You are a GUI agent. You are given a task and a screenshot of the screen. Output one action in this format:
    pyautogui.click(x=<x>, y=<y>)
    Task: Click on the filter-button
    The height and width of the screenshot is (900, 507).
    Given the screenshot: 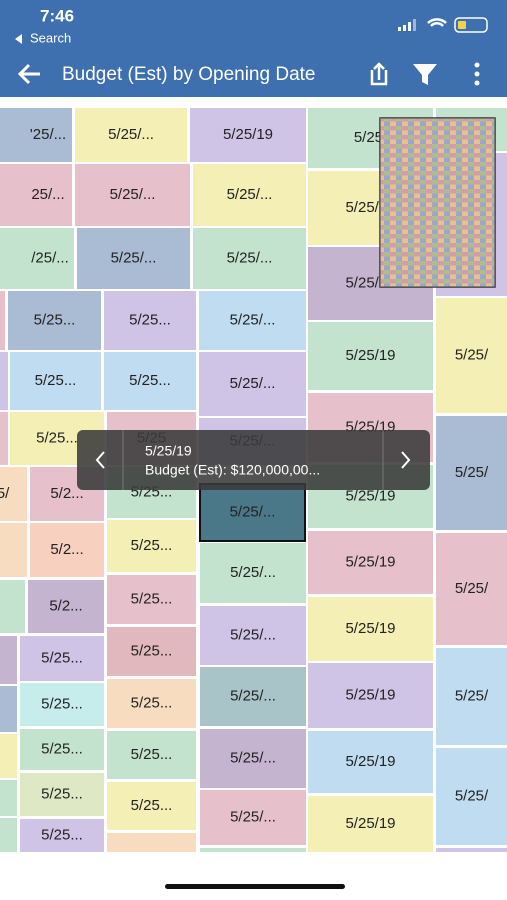 What is the action you would take?
    pyautogui.click(x=425, y=74)
    